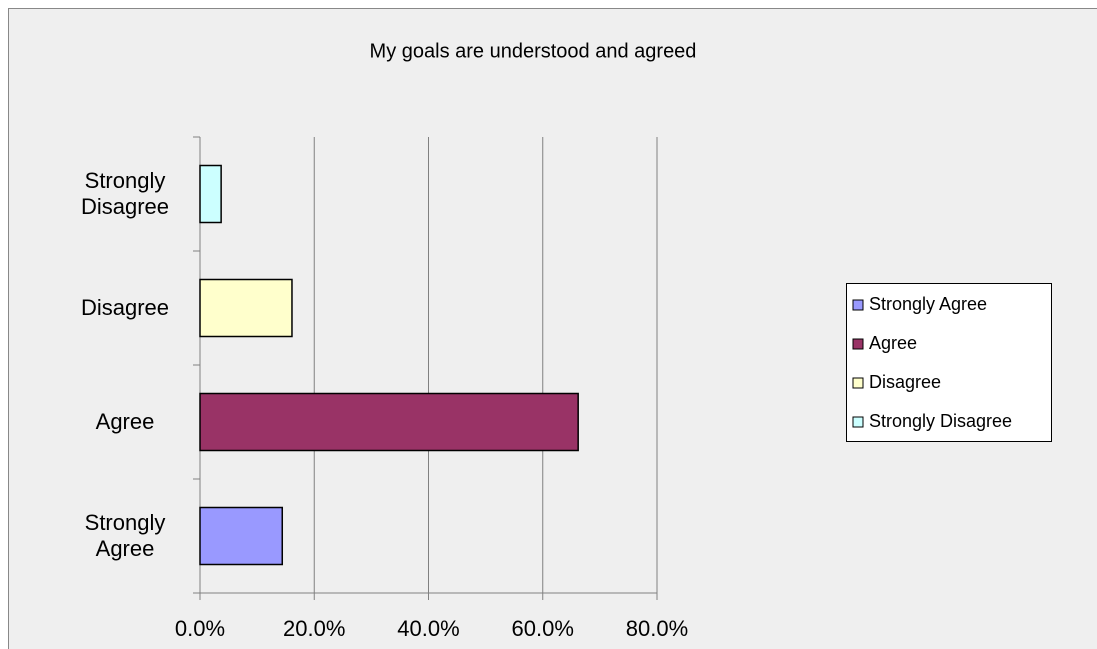 The height and width of the screenshot is (649, 1097). I want to click on y-tick-label: Disagree, so click(125, 307).